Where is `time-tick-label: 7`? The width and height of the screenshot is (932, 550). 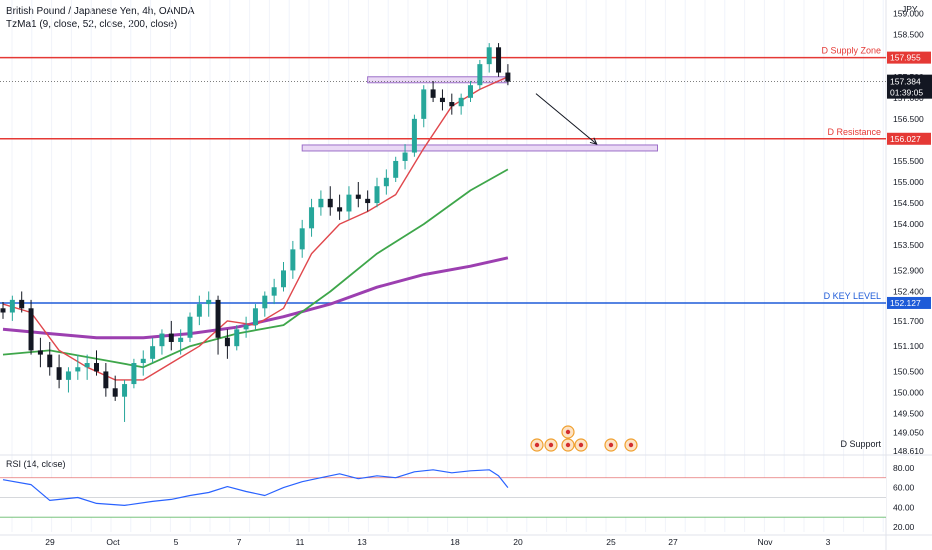
time-tick-label: 7 is located at coordinates (239, 542).